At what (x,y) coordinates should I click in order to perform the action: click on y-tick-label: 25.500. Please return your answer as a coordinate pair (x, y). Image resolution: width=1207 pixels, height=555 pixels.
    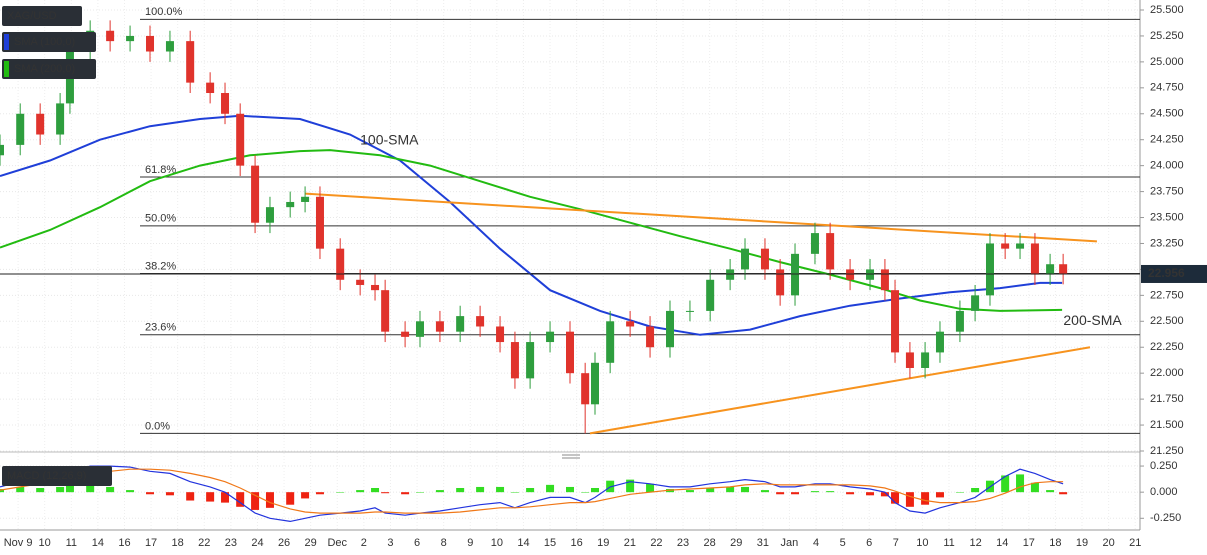
    Looking at the image, I should click on (1167, 10).